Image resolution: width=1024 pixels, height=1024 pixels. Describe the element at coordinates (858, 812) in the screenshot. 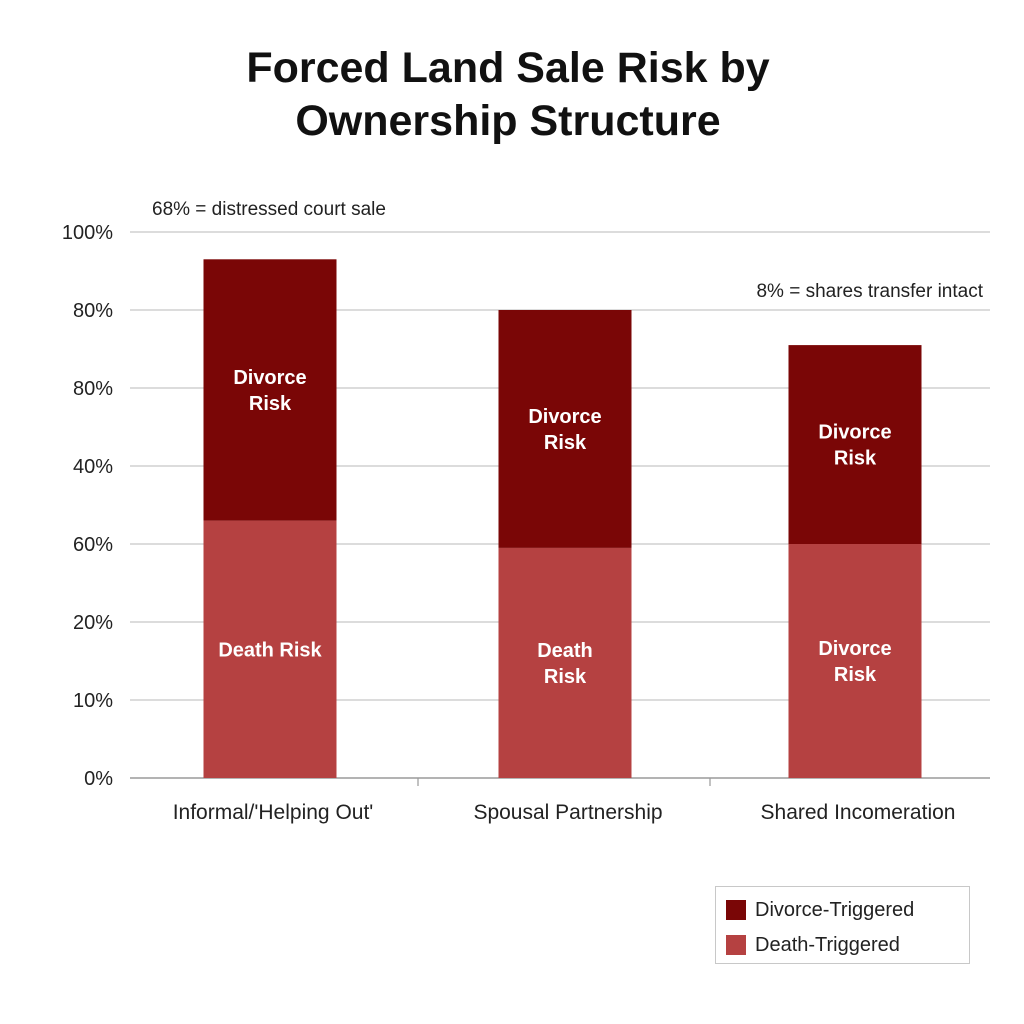

I see `x-category-label: Shared Incomeration` at that location.